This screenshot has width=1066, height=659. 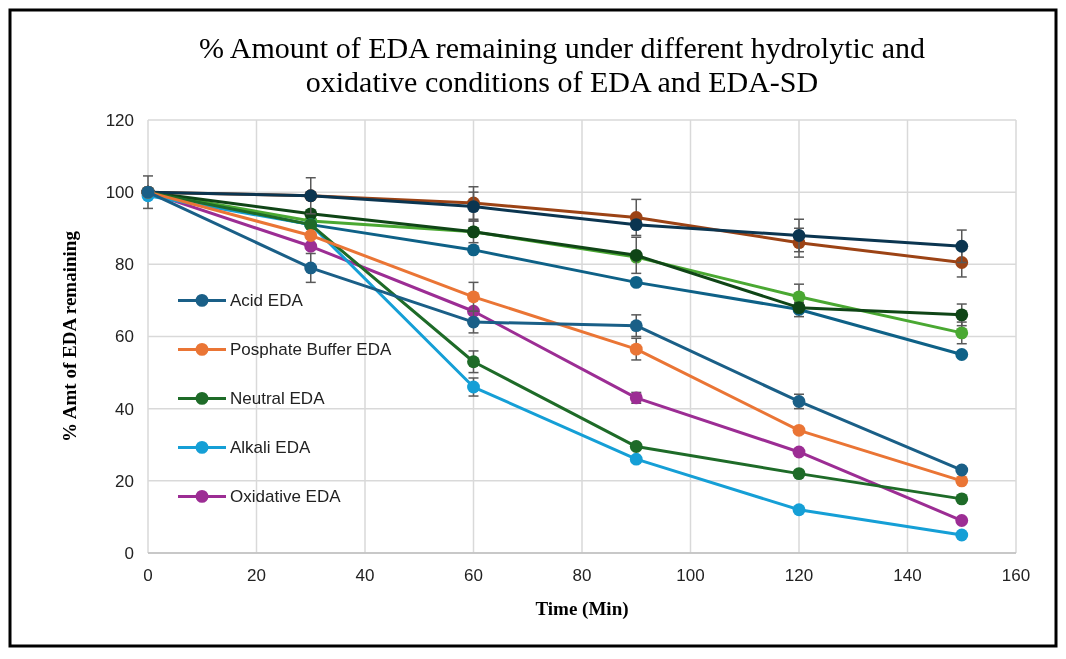 What do you see at coordinates (690, 575) in the screenshot?
I see `x-tick-label: 100` at bounding box center [690, 575].